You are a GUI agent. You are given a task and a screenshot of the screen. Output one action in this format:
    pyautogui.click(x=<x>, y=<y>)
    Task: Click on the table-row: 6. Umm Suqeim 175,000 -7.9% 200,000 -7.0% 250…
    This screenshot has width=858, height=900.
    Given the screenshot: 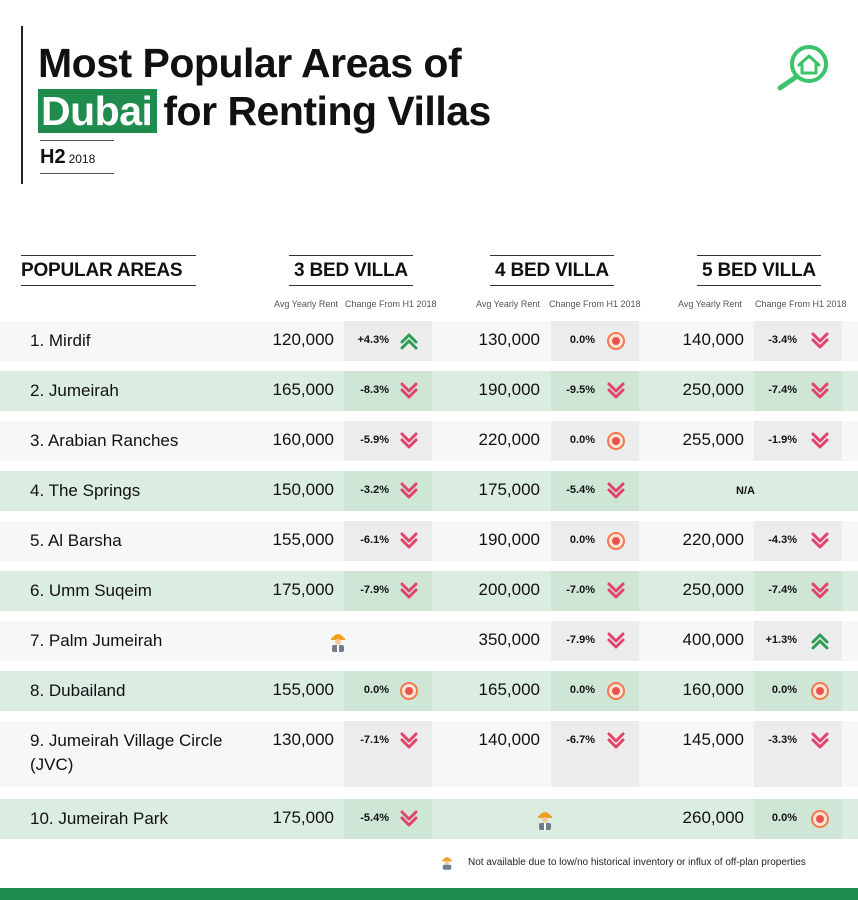 What is the action you would take?
    pyautogui.click(x=429, y=591)
    